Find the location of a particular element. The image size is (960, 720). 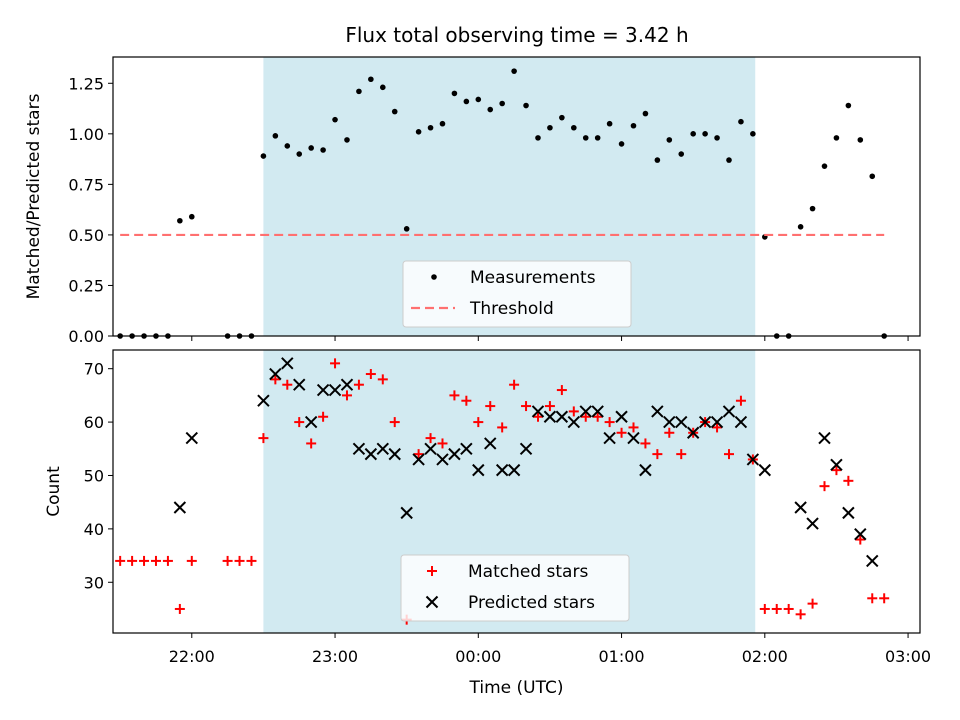

y-tick-label: 60 is located at coordinates (94, 422).